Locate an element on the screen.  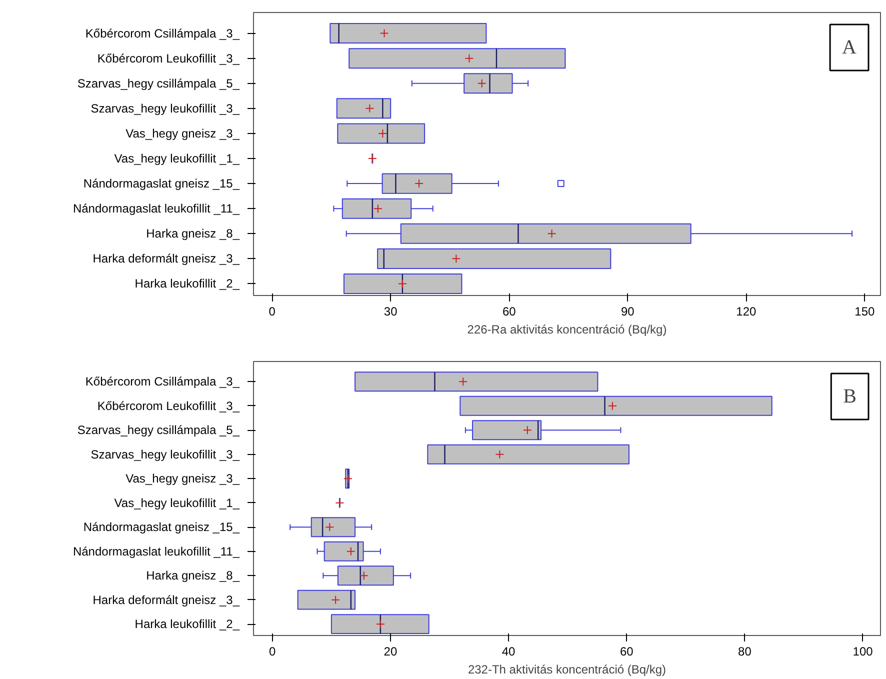
x-axis-title: 226-Ra aktivitás koncentráció (Bq/kg) is located at coordinates (567, 329).